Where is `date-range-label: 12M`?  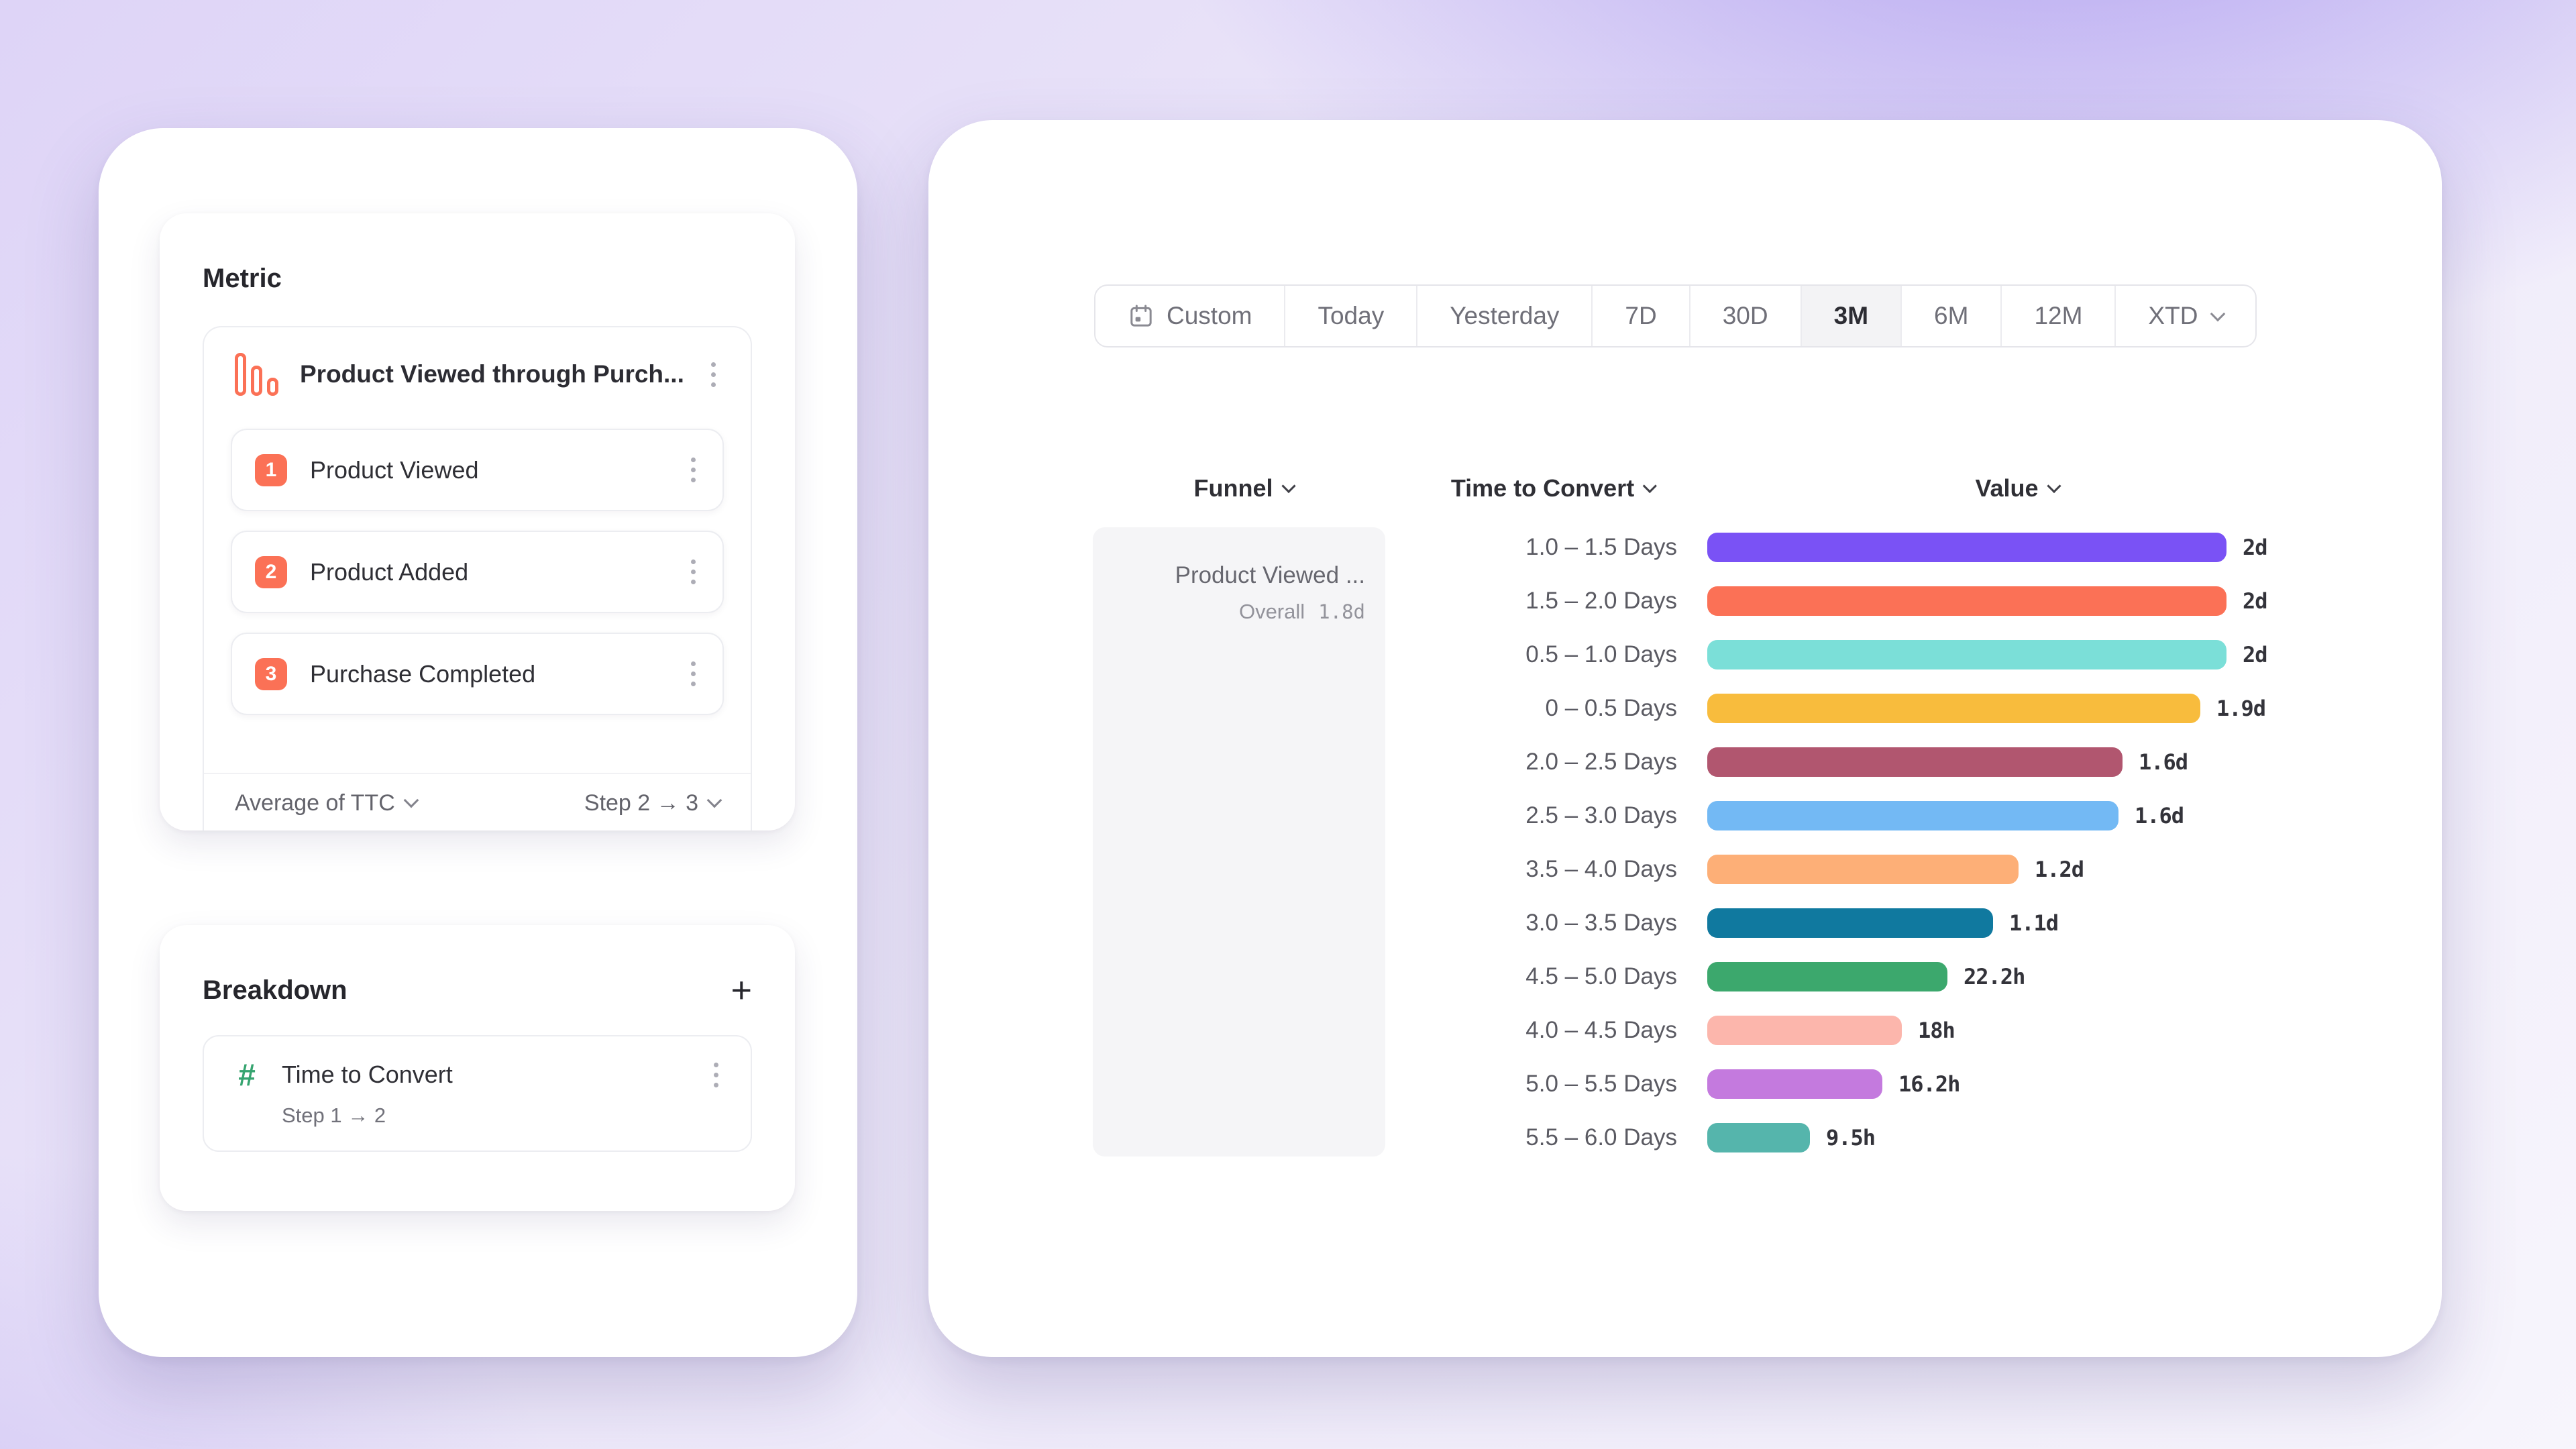 date-range-label: 12M is located at coordinates (2058, 315).